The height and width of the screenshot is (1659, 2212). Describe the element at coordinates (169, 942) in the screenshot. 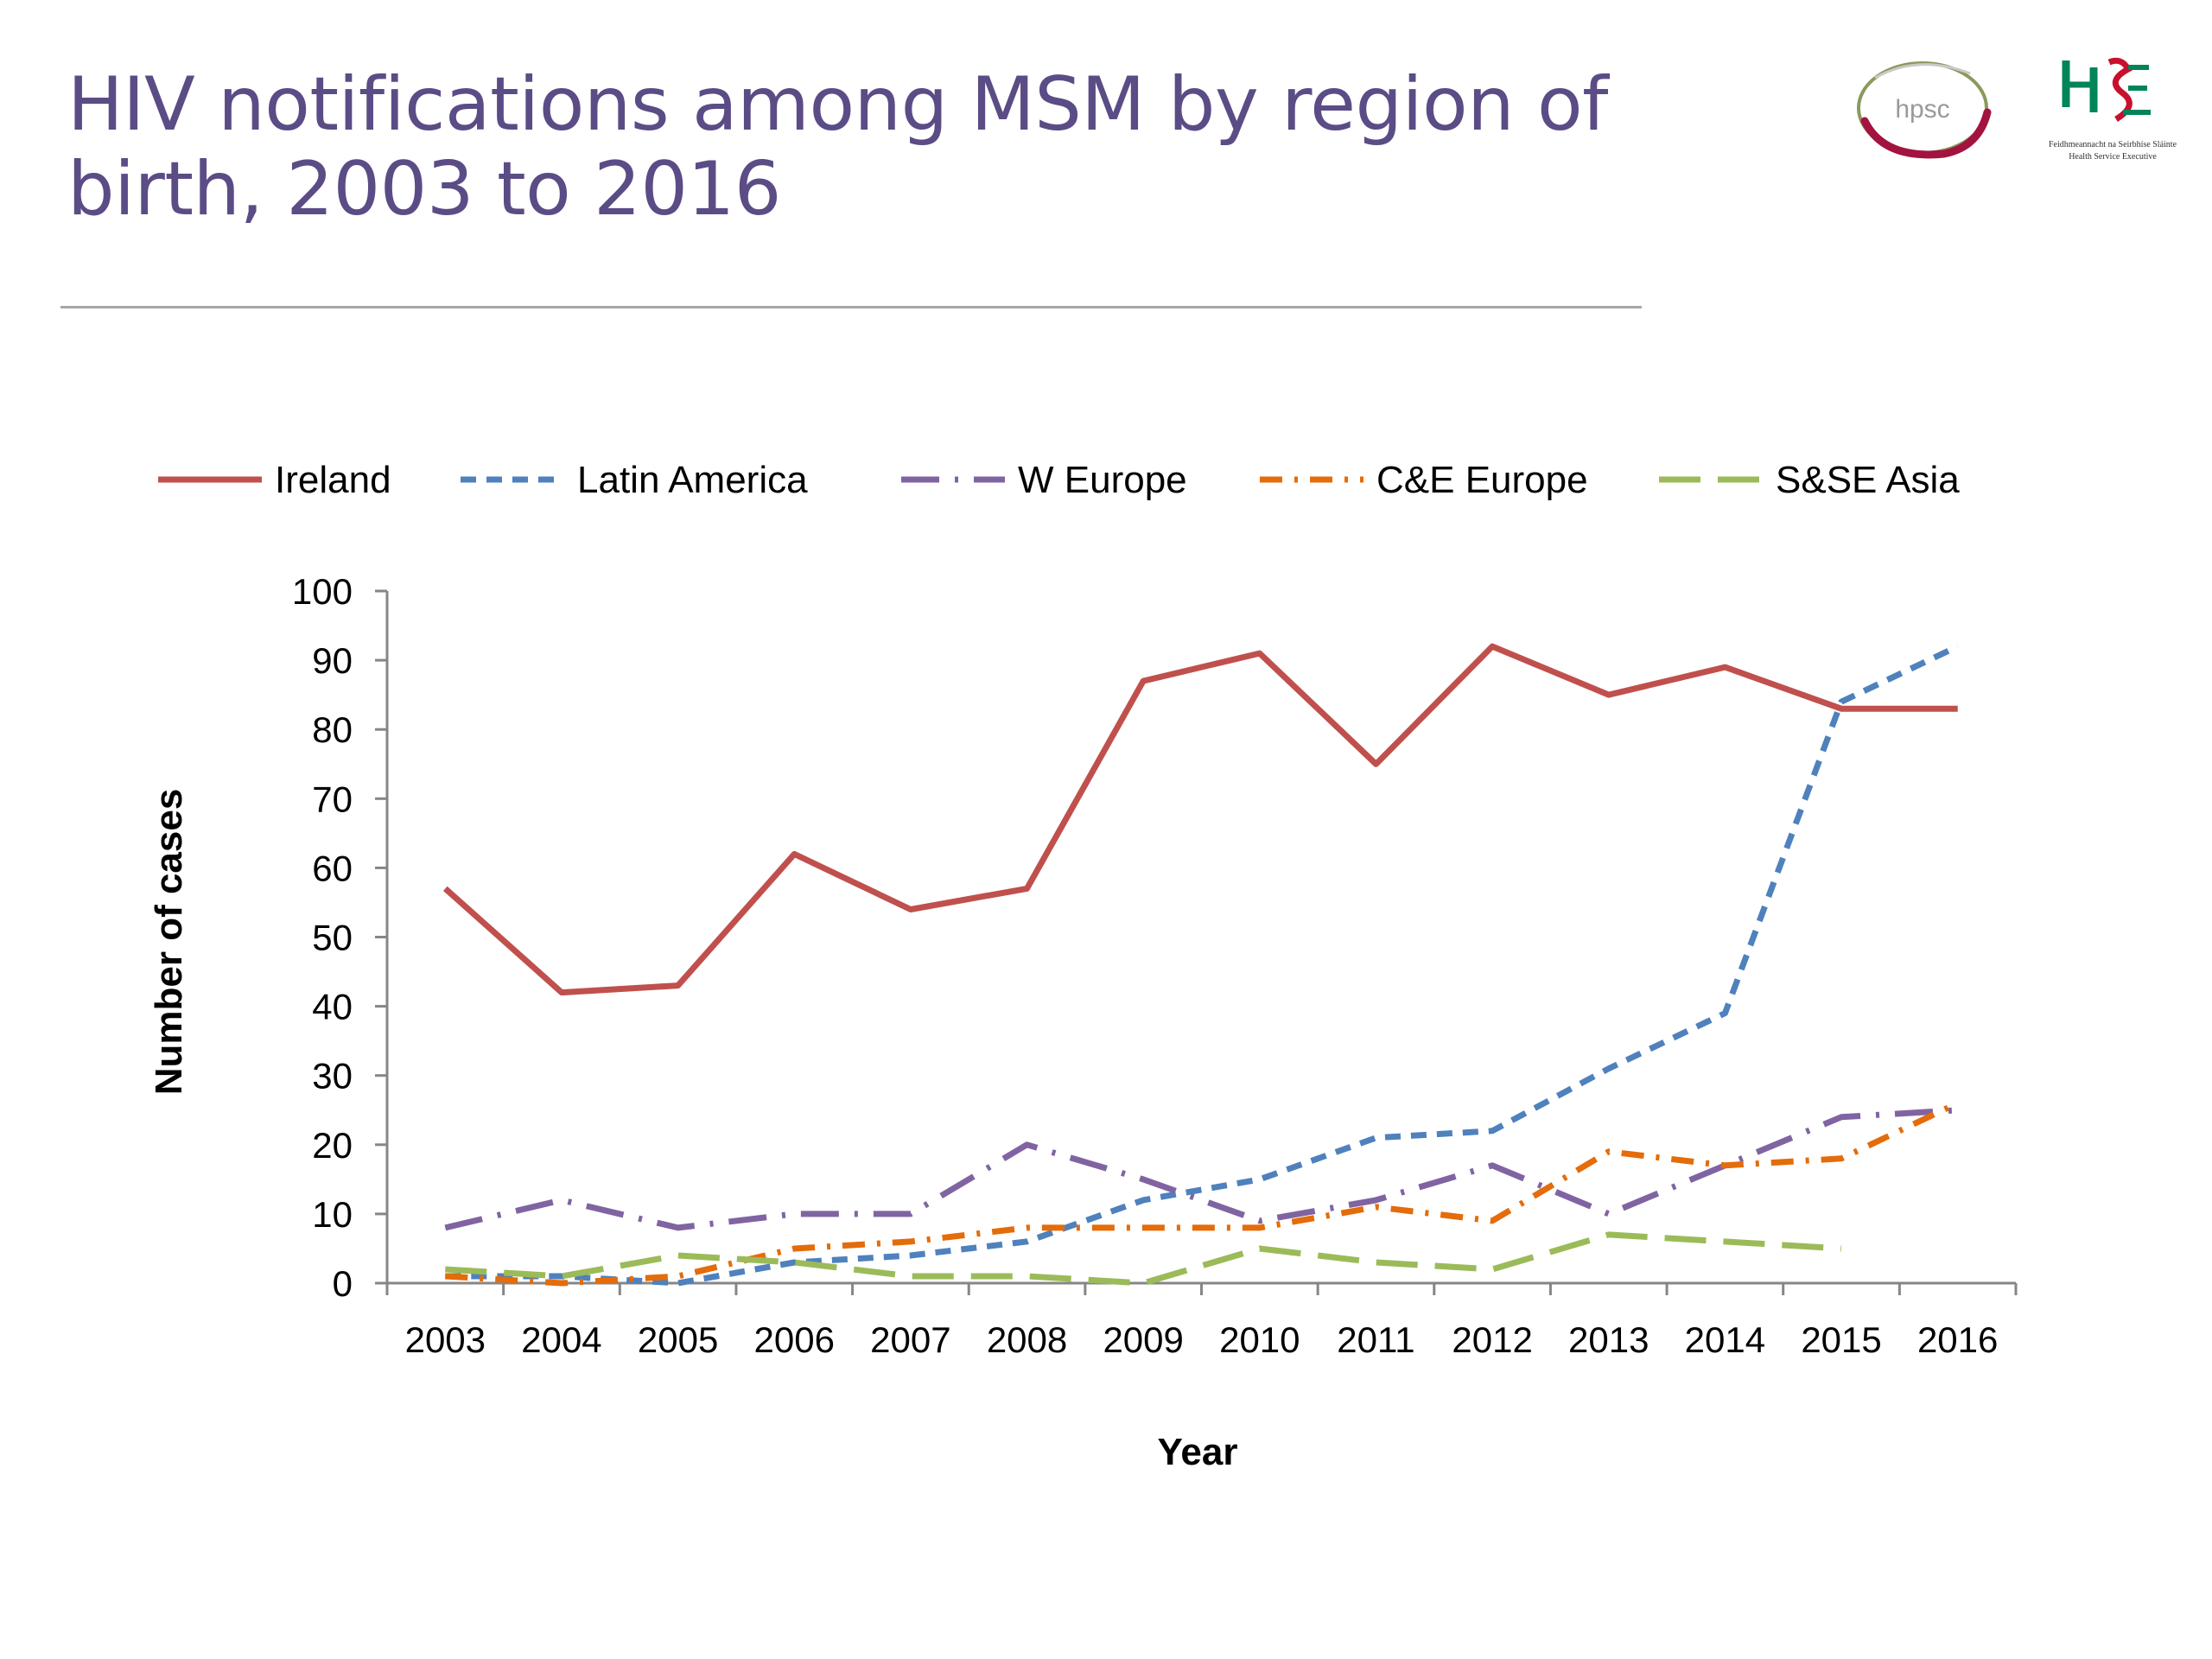

I see `y-axis-title: Number of cases` at that location.